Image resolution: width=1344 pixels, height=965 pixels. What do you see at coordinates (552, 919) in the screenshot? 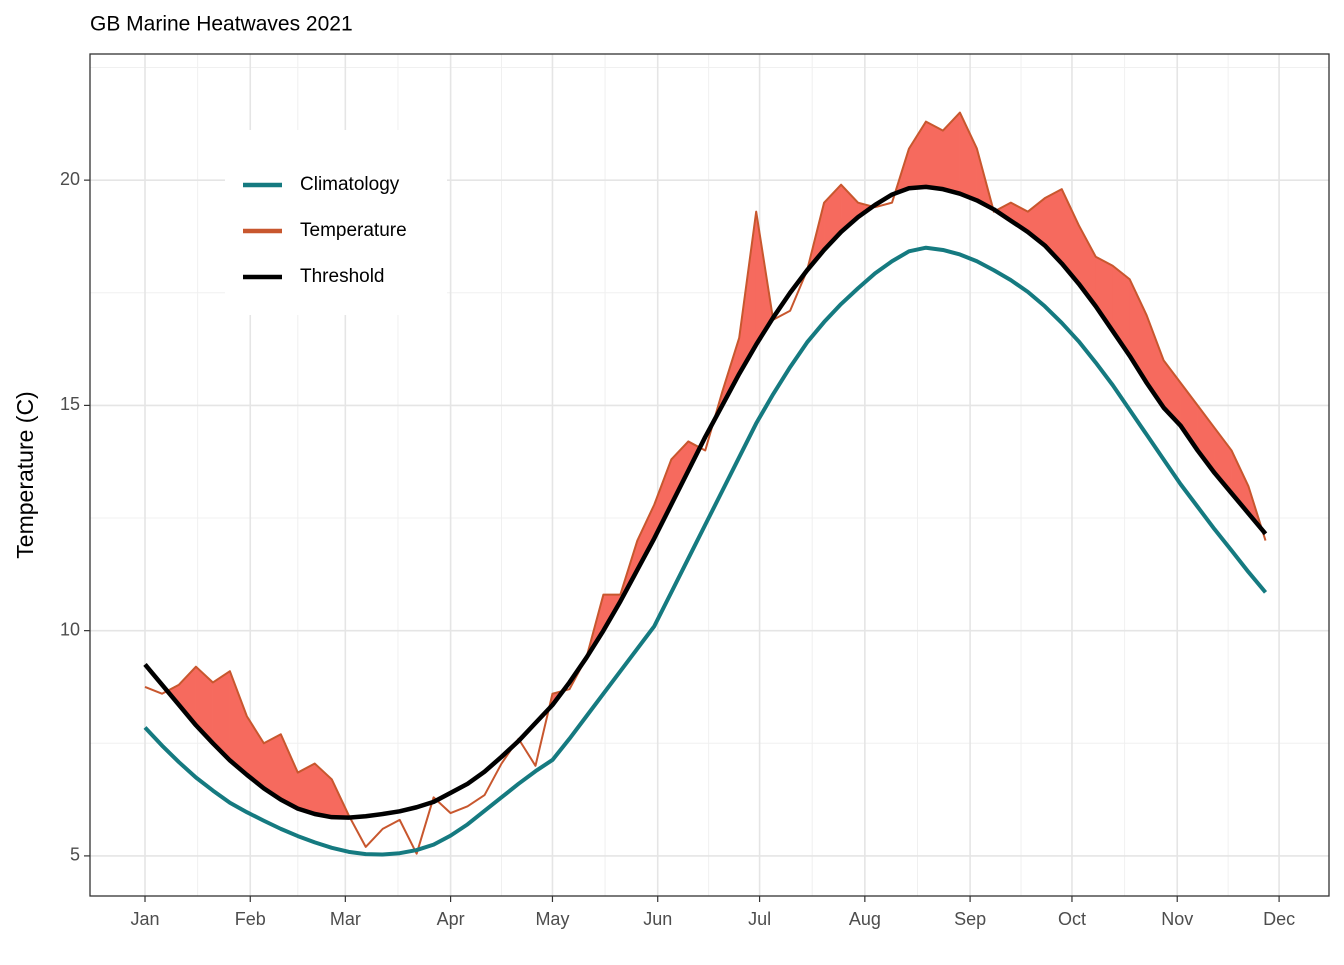
I see `x-tick-label: May` at bounding box center [552, 919].